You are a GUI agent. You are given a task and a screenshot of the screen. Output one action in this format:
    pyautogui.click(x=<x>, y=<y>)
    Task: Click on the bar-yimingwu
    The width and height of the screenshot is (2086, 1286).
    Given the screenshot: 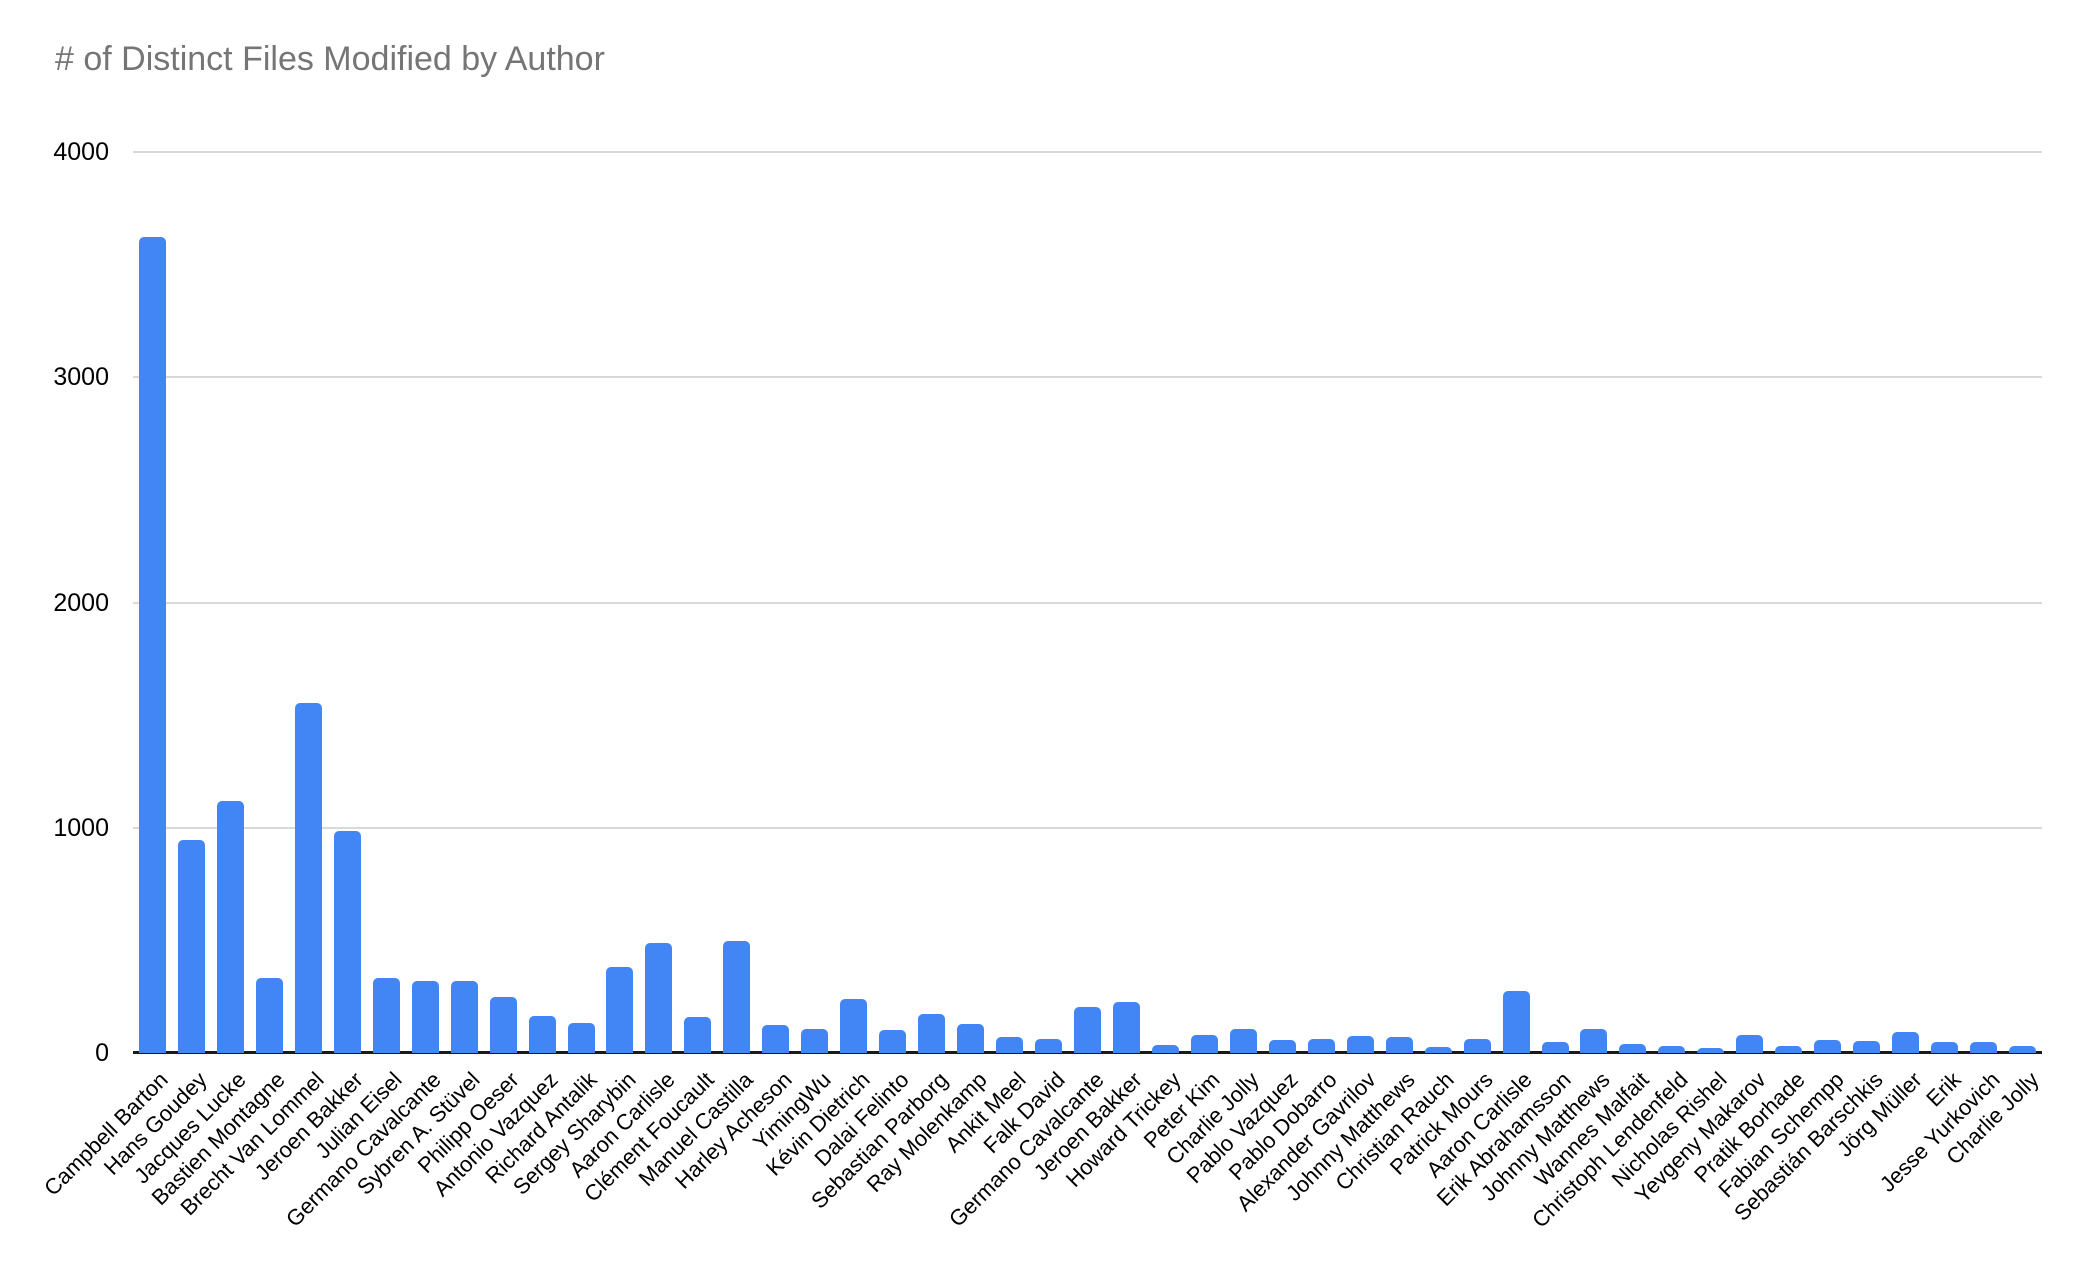 What is the action you would take?
    pyautogui.click(x=815, y=1041)
    